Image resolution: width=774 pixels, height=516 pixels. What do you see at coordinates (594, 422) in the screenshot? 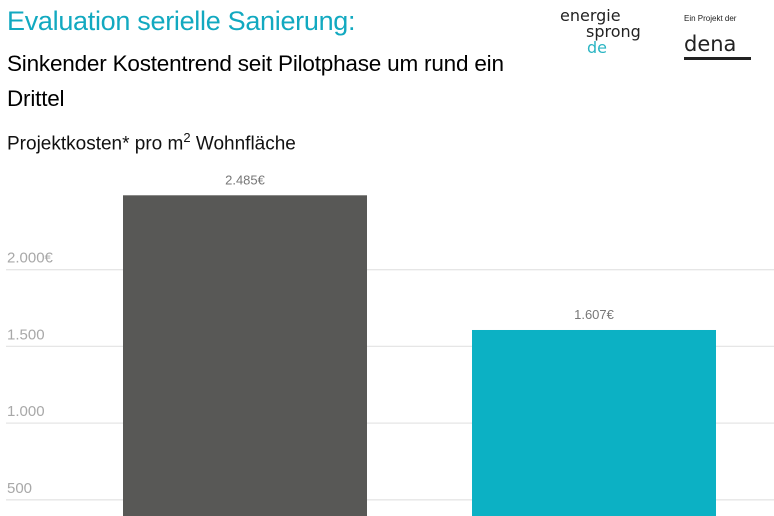
I see `bar` at bounding box center [594, 422].